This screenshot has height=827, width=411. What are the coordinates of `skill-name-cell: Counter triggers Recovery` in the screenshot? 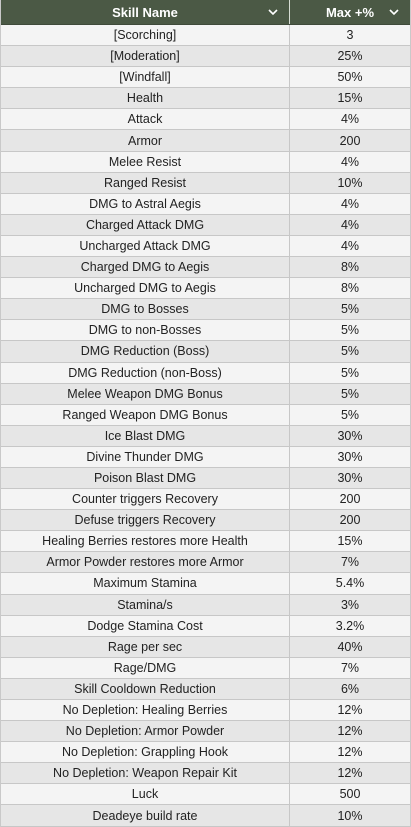 It's located at (145, 499).